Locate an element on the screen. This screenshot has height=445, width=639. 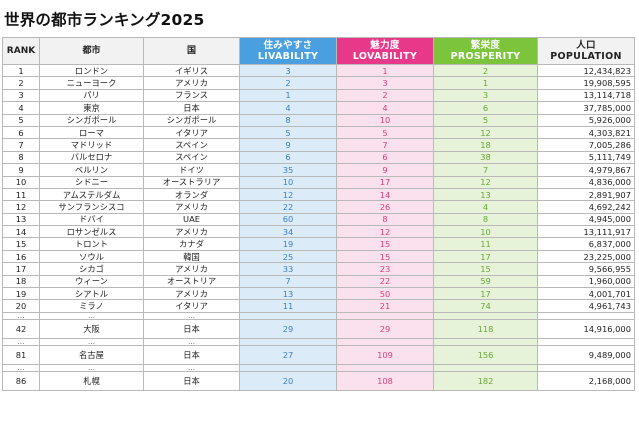
cell-prosperity: 15 is located at coordinates (485, 269).